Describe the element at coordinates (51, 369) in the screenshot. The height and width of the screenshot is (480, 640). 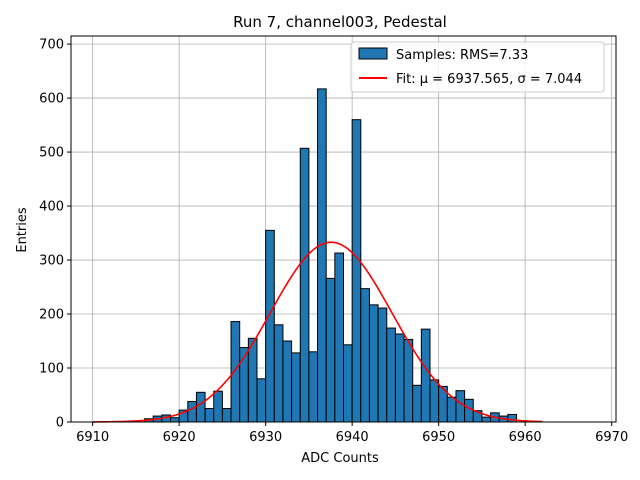
I see `y-tick-label: 100` at that location.